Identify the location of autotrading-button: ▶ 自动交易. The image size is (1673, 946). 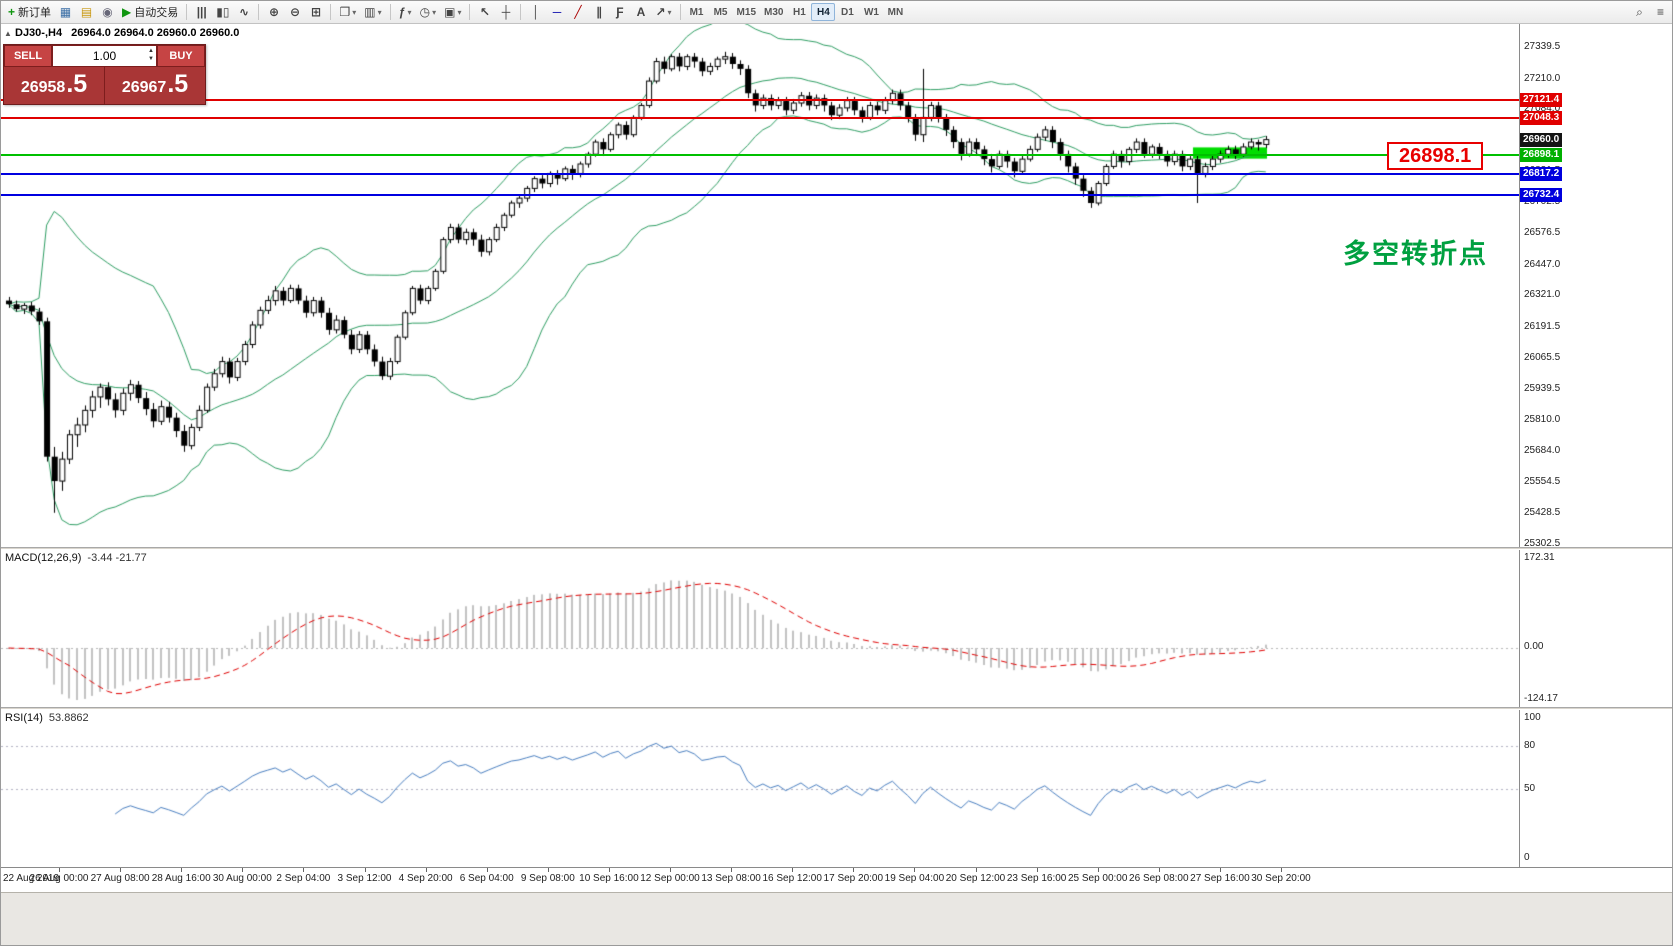
(150, 12).